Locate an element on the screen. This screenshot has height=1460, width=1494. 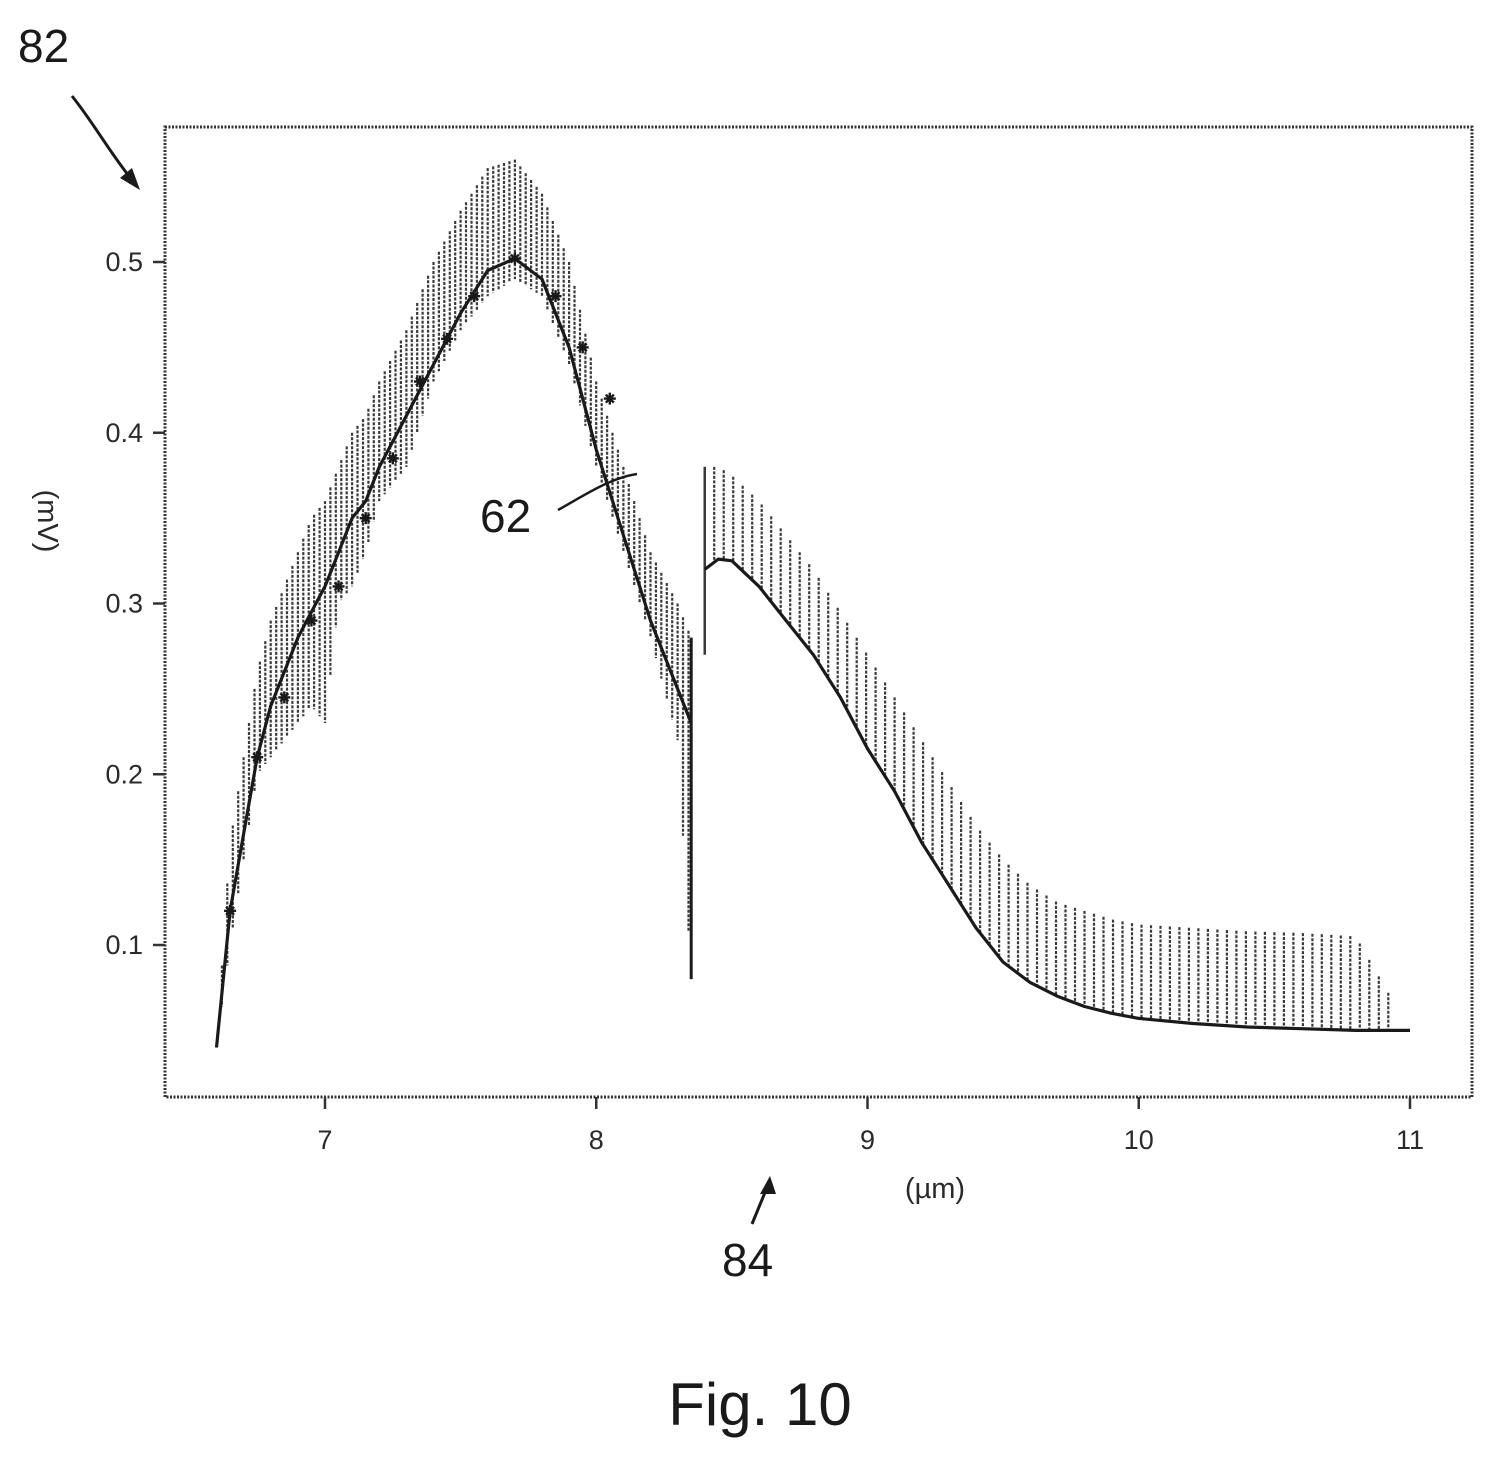
marker-layer is located at coordinates (420, 584).